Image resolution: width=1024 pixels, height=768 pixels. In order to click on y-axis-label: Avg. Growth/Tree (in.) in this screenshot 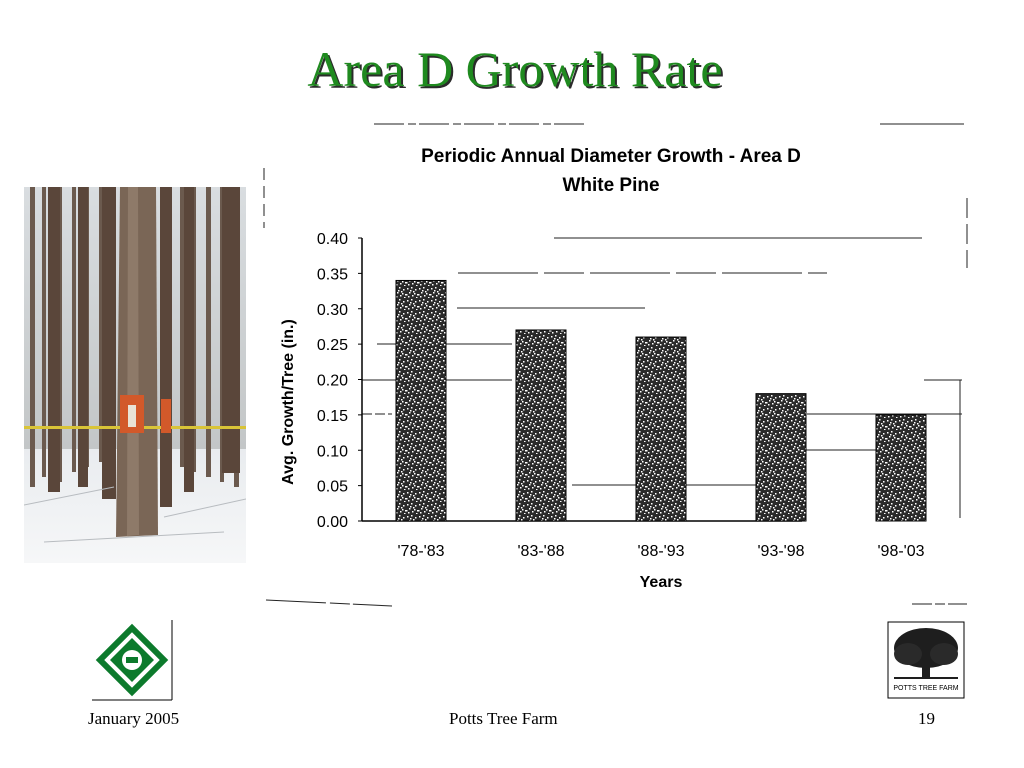, I will do `click(288, 402)`.